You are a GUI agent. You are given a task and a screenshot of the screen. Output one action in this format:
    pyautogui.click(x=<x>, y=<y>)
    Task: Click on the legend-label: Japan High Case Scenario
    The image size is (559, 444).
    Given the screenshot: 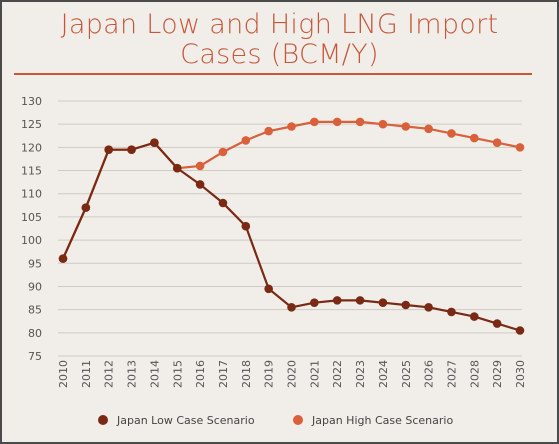 What is the action you would take?
    pyautogui.click(x=382, y=420)
    